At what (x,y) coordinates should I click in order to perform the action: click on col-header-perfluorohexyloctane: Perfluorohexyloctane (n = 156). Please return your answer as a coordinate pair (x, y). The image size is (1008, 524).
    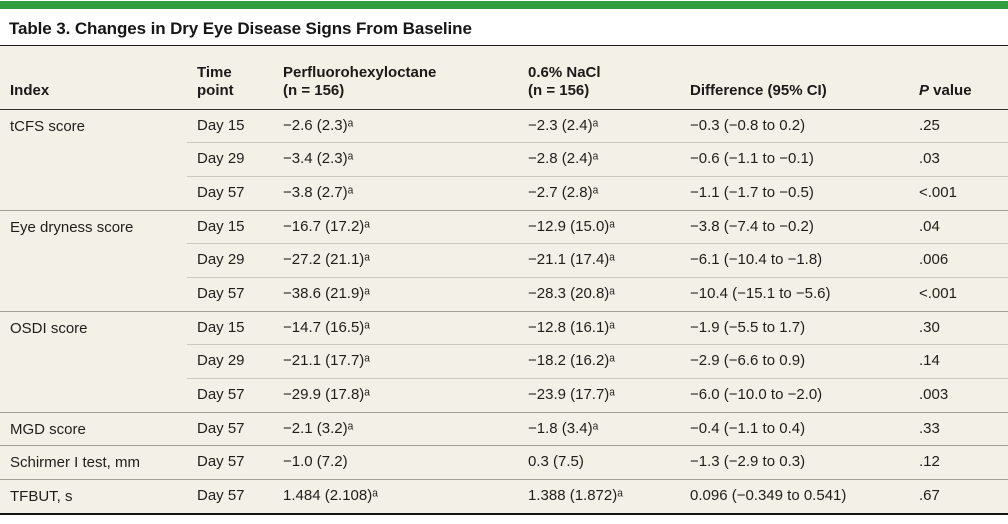
    Looking at the image, I should click on (395, 78).